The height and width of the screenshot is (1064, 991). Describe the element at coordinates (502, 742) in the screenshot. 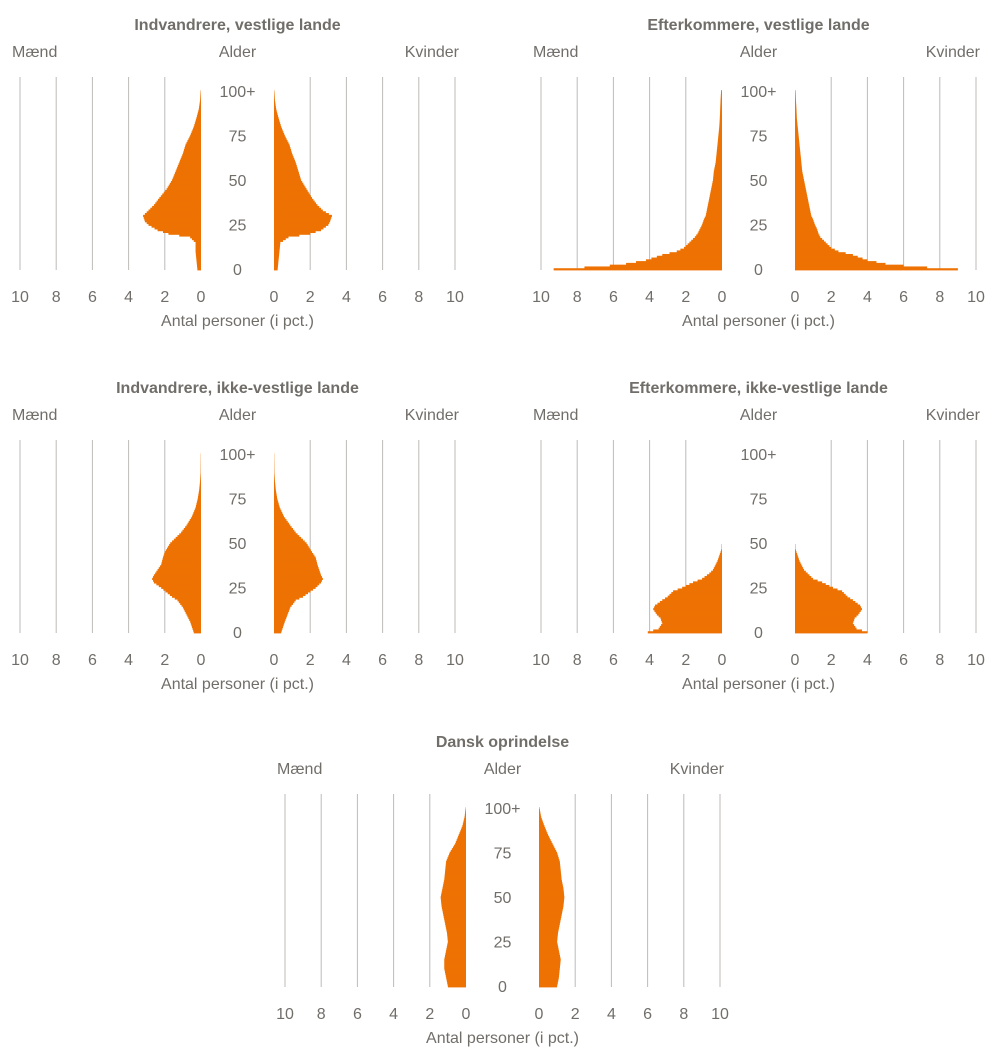

I see `chart-title: Dansk oprindelse` at that location.